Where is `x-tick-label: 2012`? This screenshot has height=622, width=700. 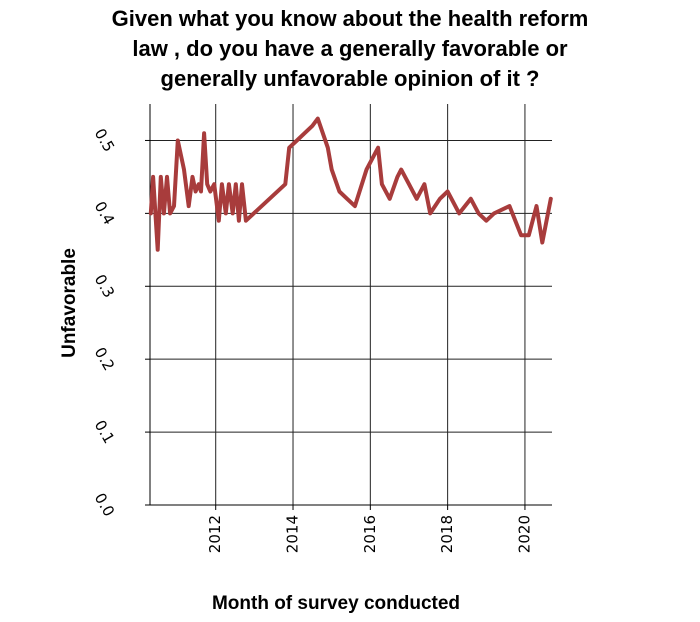
x-tick-label: 2012 is located at coordinates (215, 534).